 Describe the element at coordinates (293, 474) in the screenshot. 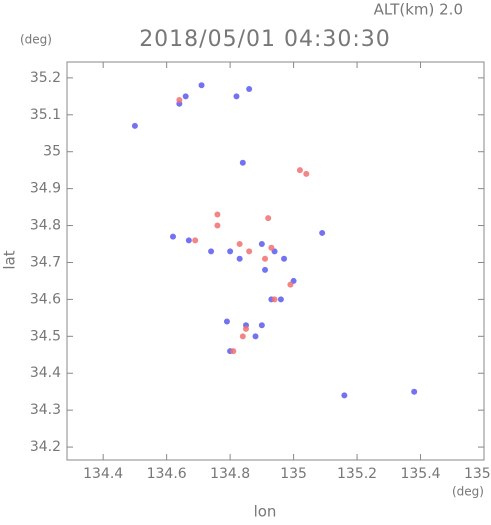

I see `x-tick-label: 135` at that location.